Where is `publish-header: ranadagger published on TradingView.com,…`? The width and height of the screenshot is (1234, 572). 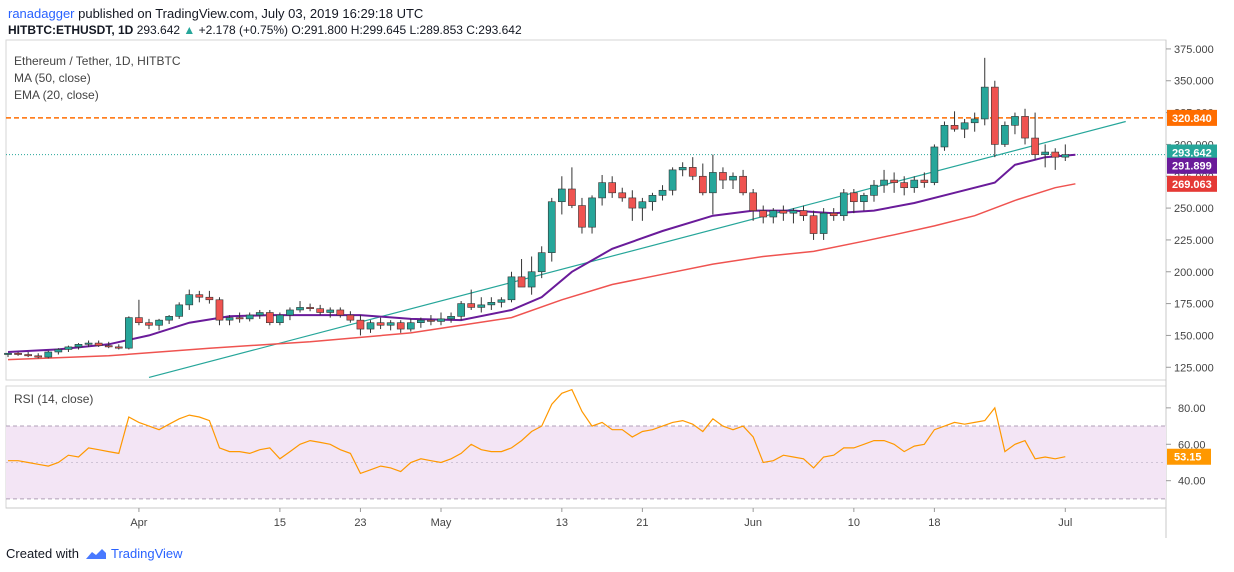
publish-header: ranadagger published on TradingView.com,… is located at coordinates (215, 14).